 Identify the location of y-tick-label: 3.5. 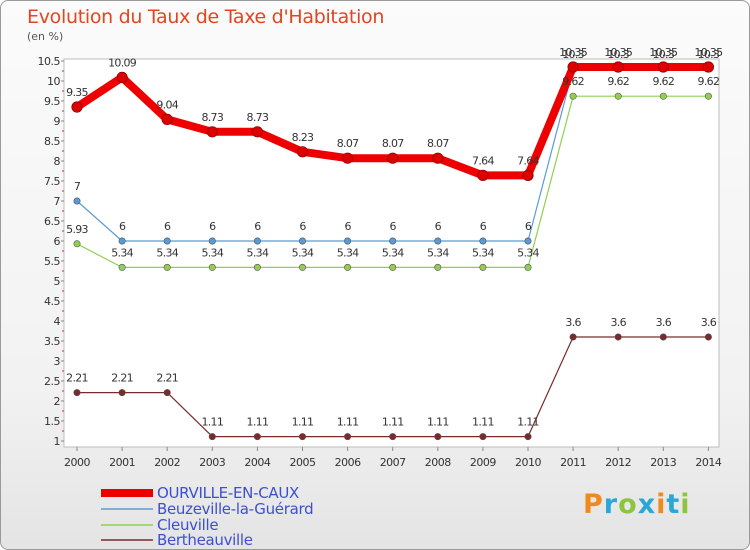
(52, 341).